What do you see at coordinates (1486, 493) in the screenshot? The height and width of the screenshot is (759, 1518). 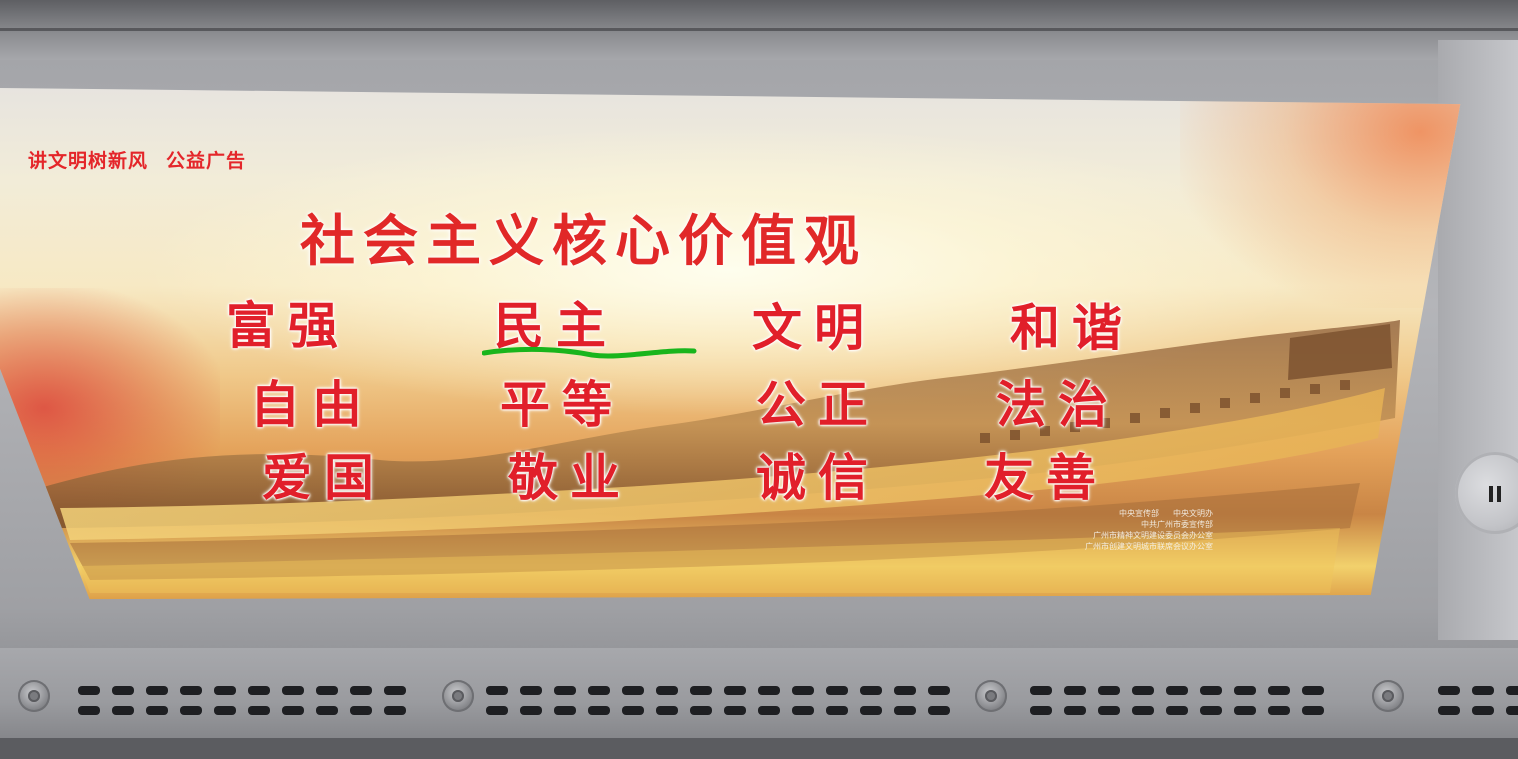 I see `side-button` at bounding box center [1486, 493].